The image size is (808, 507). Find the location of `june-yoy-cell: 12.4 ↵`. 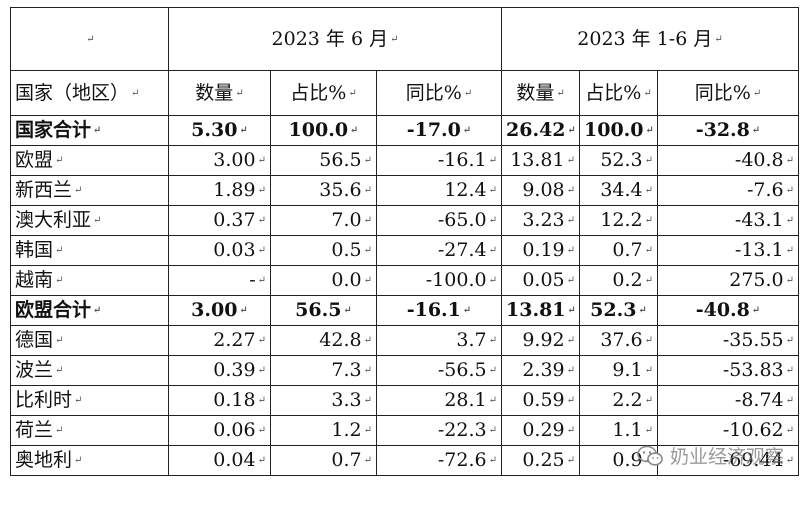

june-yoy-cell: 12.4 ↵ is located at coordinates (439, 190).